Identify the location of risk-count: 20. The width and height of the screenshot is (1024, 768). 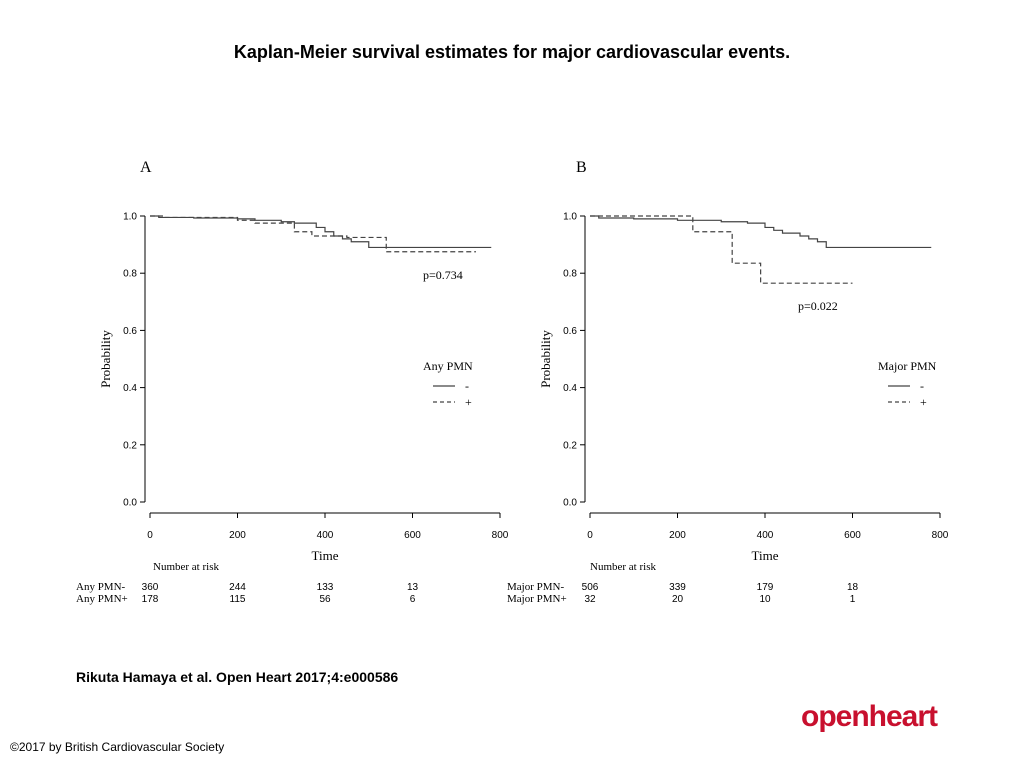
(678, 599).